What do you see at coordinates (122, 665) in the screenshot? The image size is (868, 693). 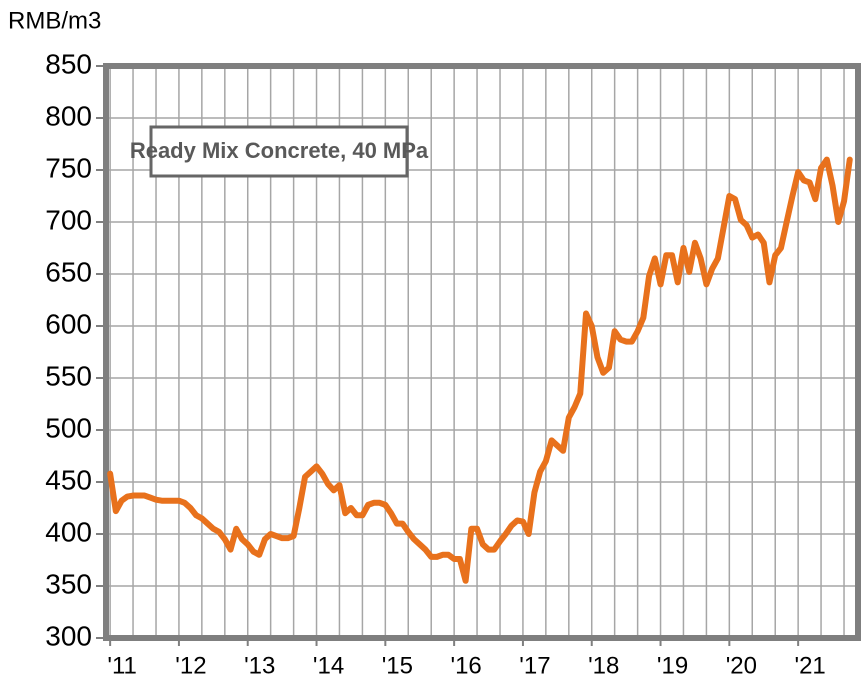 I see `x-tick-label: '11` at bounding box center [122, 665].